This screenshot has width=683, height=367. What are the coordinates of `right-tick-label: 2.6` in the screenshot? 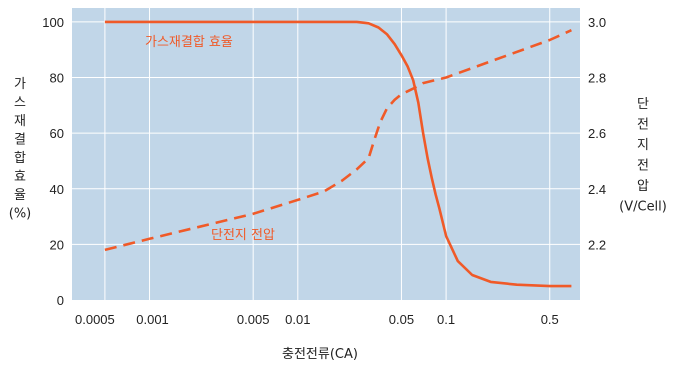 It's located at (597, 133).